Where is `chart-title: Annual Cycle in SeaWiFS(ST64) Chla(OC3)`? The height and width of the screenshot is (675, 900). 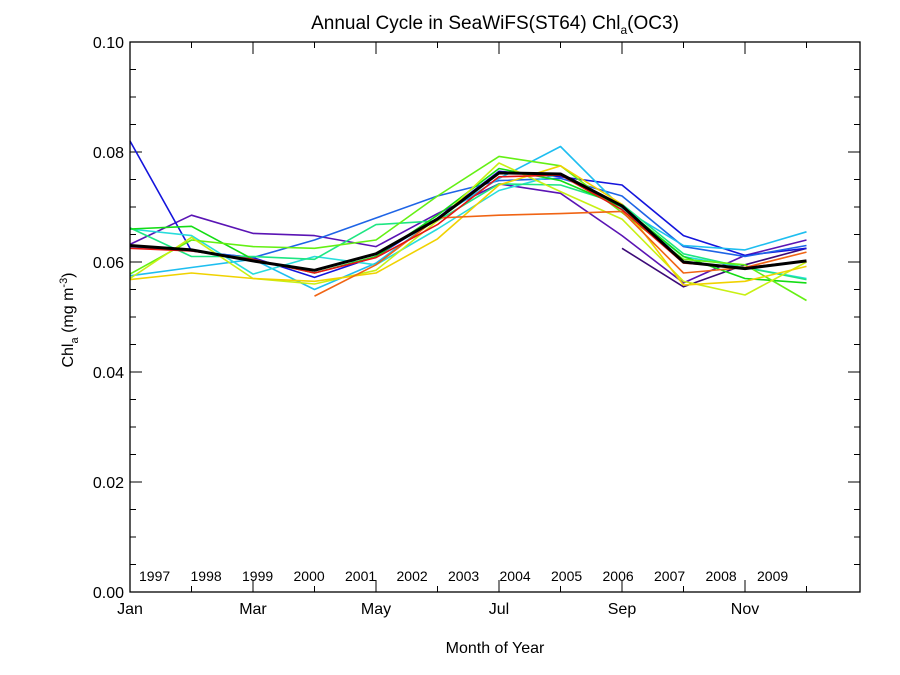
chart-title: Annual Cycle in SeaWiFS(ST64) Chla(OC3) is located at coordinates (495, 25).